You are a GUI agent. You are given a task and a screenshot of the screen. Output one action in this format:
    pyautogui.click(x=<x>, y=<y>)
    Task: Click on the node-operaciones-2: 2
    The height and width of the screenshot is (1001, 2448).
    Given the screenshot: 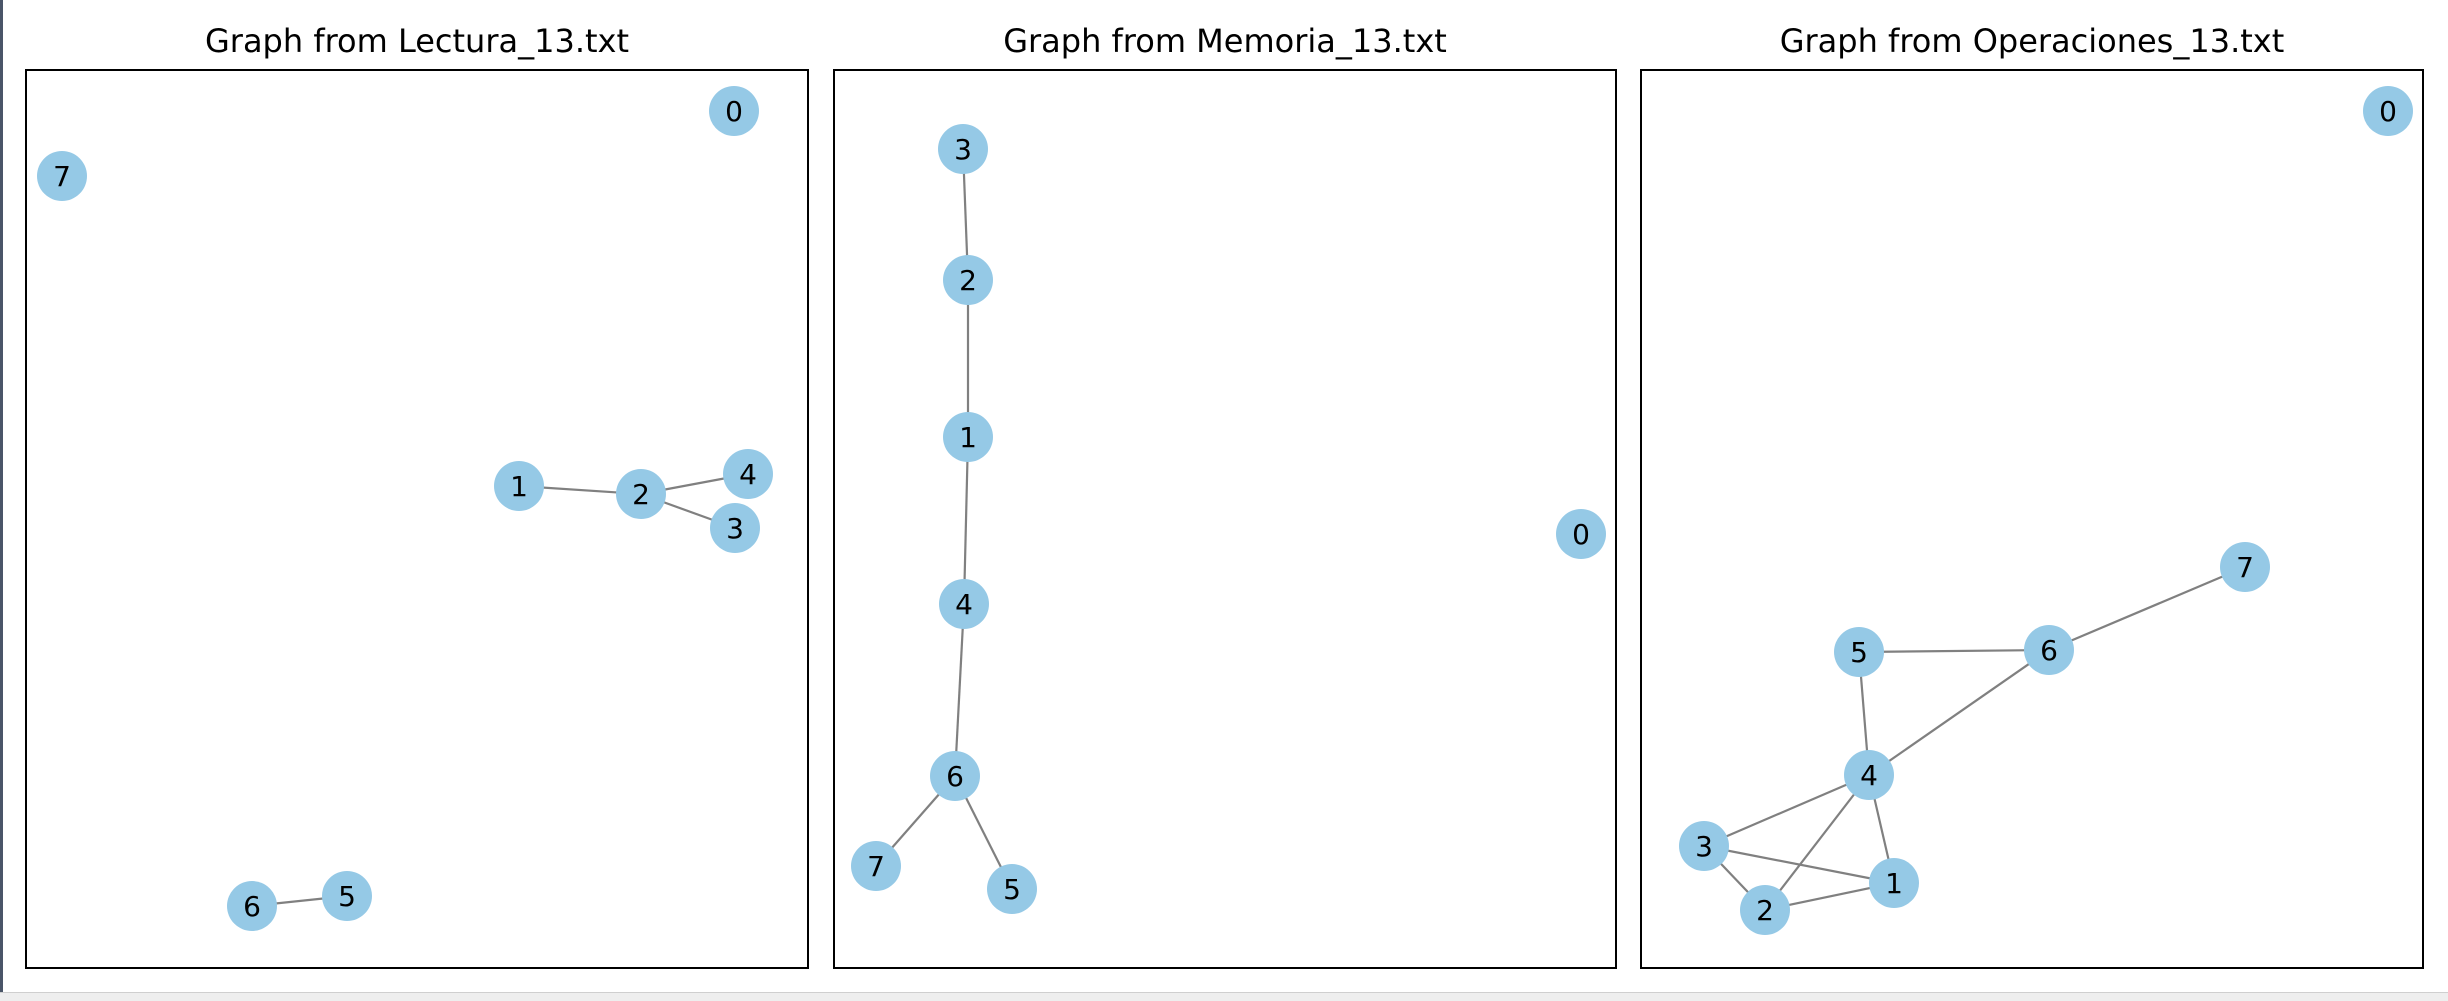 What is the action you would take?
    pyautogui.click(x=1765, y=910)
    